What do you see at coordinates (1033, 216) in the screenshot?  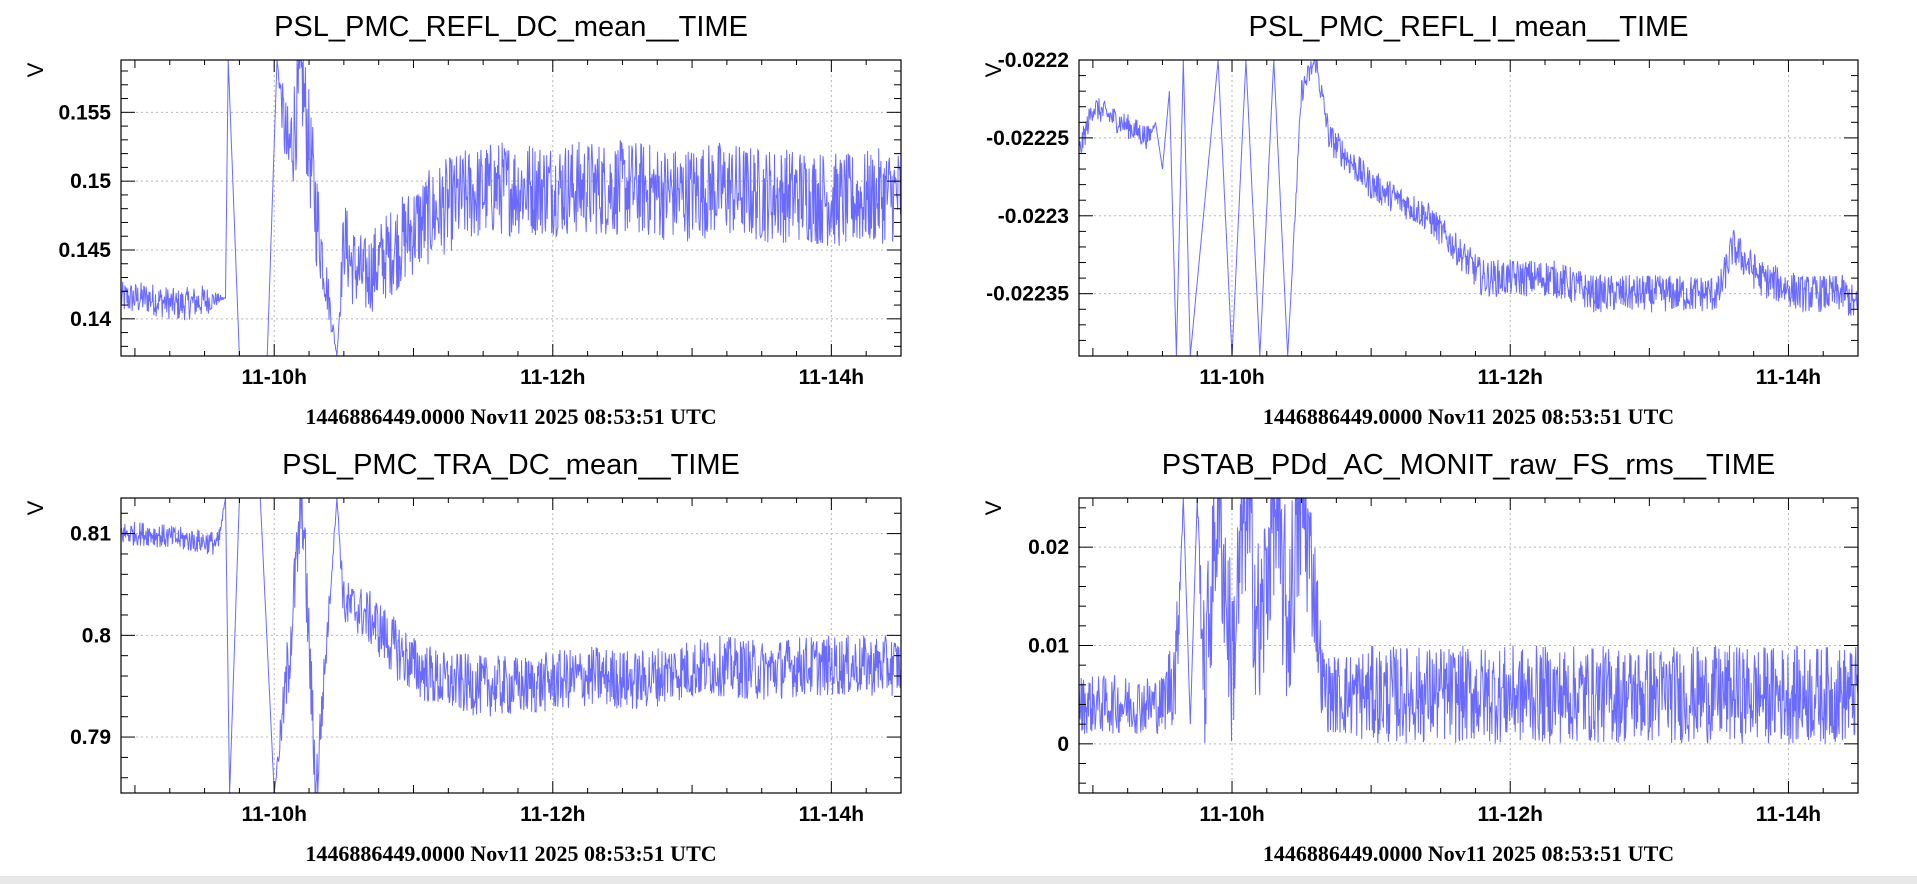 I see `y-tick-label: -0.0223` at bounding box center [1033, 216].